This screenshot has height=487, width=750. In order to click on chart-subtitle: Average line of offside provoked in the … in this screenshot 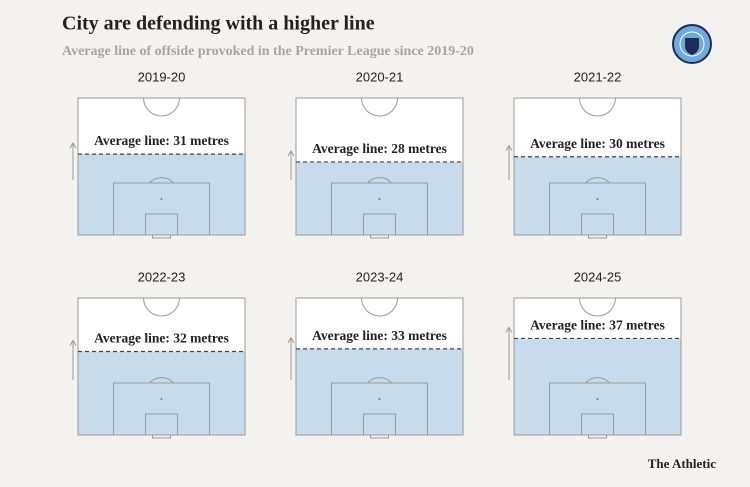, I will do `click(268, 51)`.